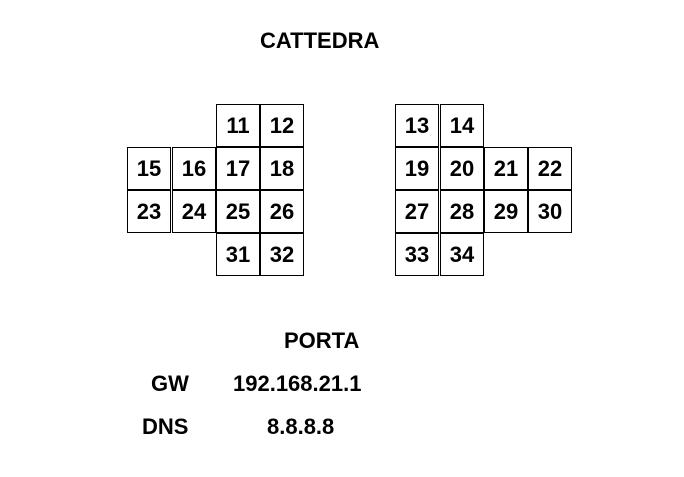  I want to click on seat-16: 16, so click(194, 168).